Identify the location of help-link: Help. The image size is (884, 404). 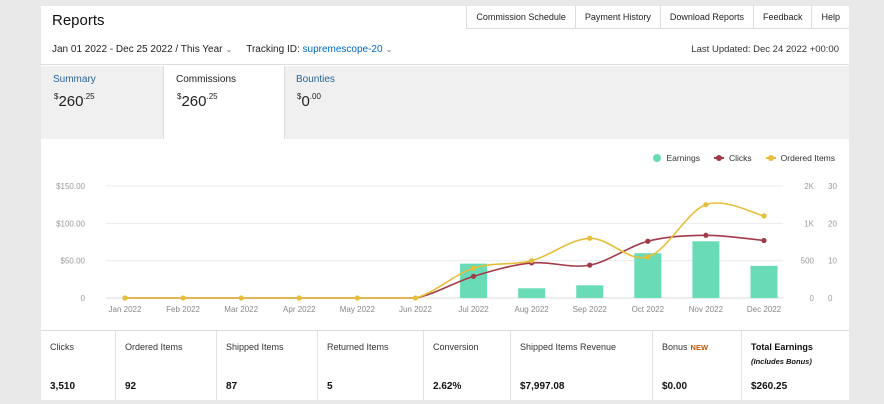
(830, 17).